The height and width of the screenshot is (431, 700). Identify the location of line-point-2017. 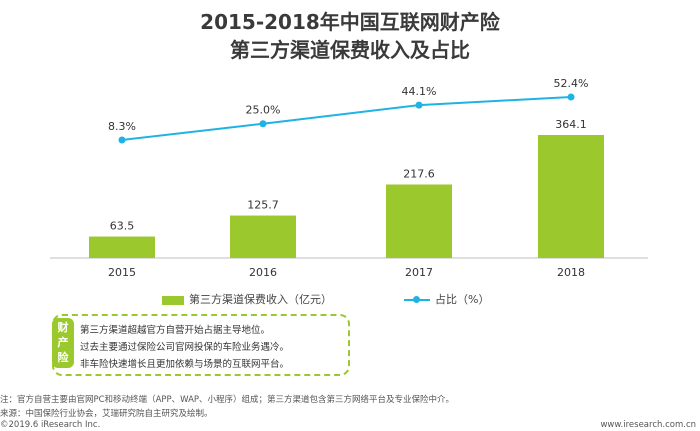
(419, 105).